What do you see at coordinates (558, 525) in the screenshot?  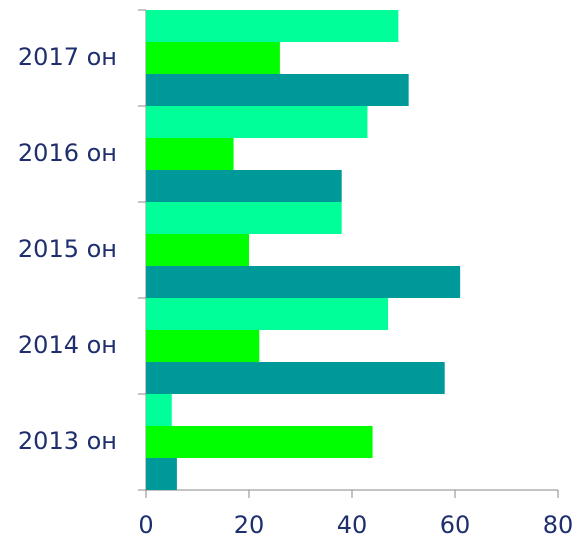 I see `x-tick-label: 80` at bounding box center [558, 525].